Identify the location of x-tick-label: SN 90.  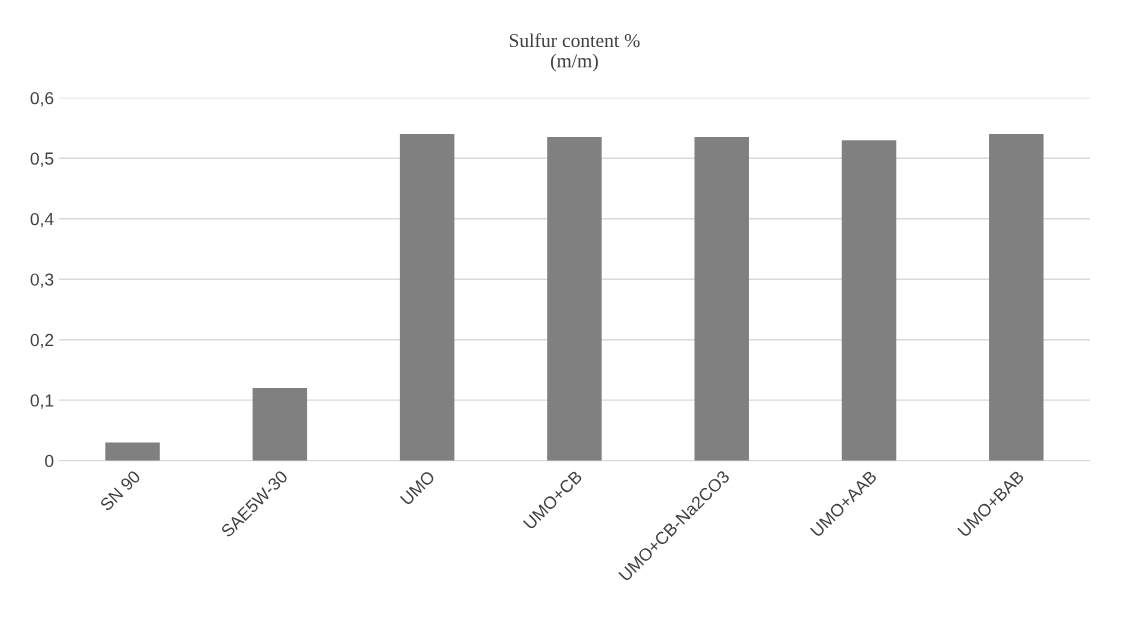
(120, 490).